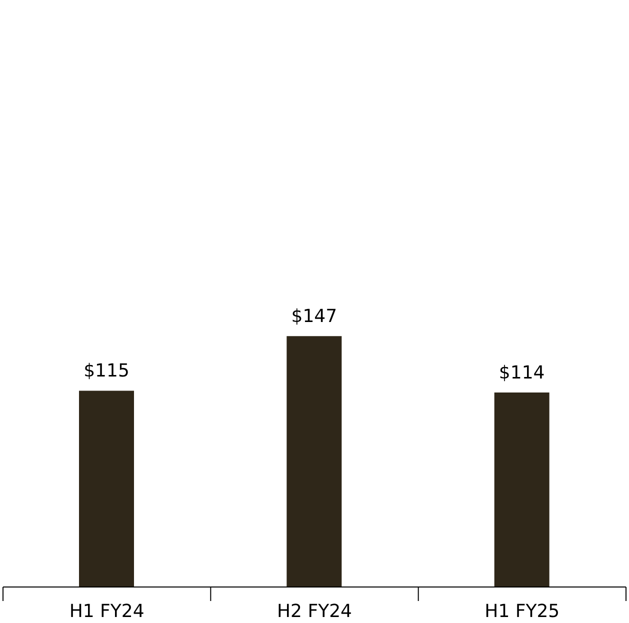 This screenshot has height=623, width=629. I want to click on data-label: $115, so click(107, 371).